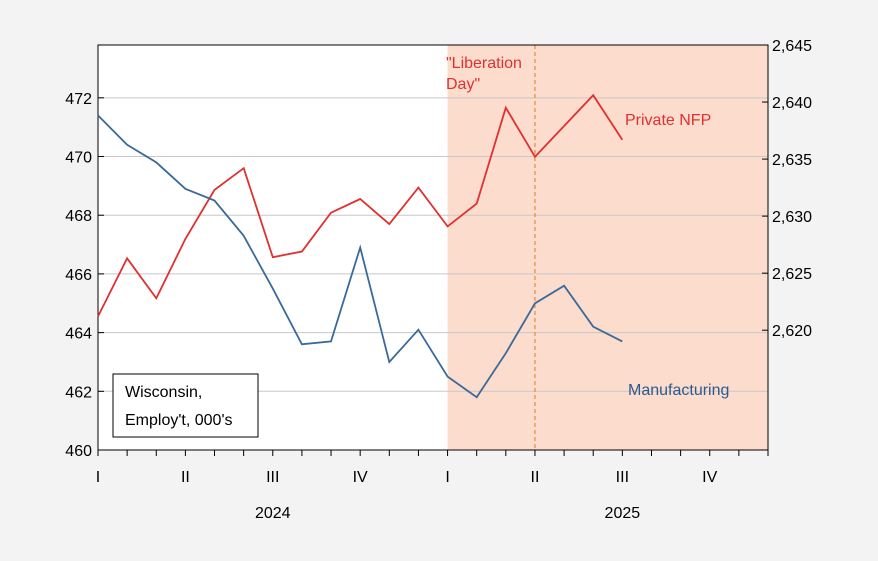 The image size is (878, 561). I want to click on liberation-day-label-line2: Day", so click(463, 84).